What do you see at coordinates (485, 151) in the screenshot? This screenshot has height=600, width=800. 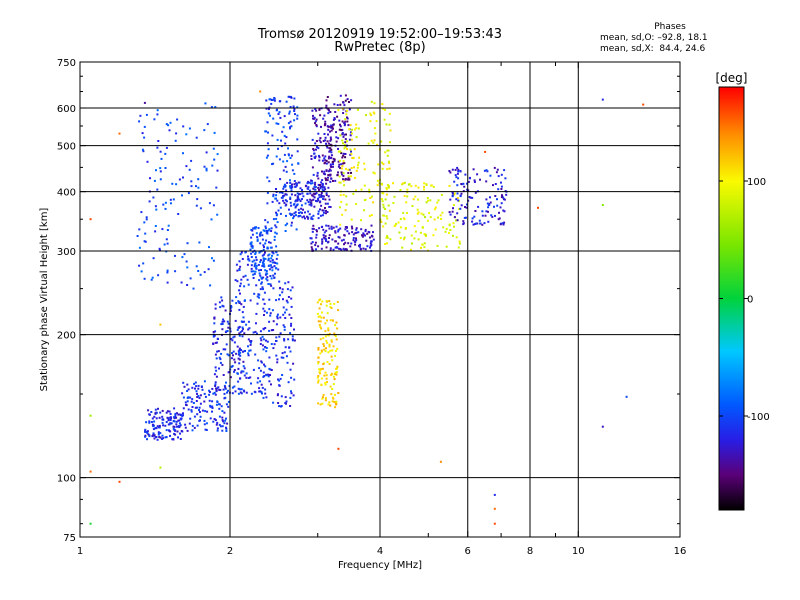 I see `outlier-point` at bounding box center [485, 151].